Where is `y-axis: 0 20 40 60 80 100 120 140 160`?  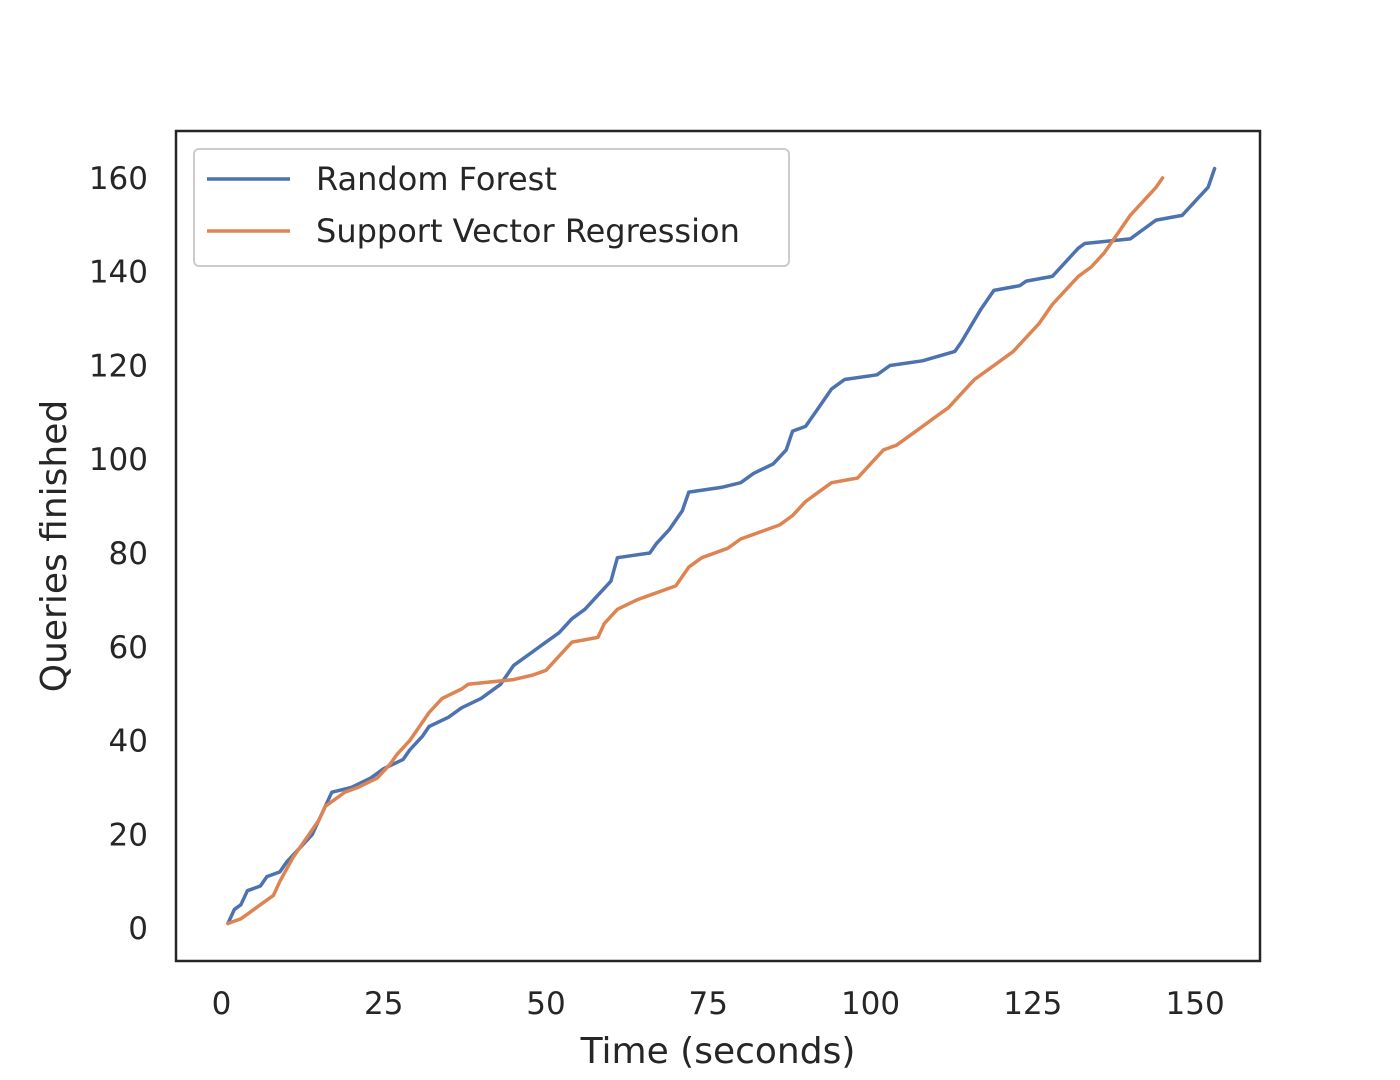
y-axis: 0 20 40 60 80 100 120 140 160 is located at coordinates (118, 554).